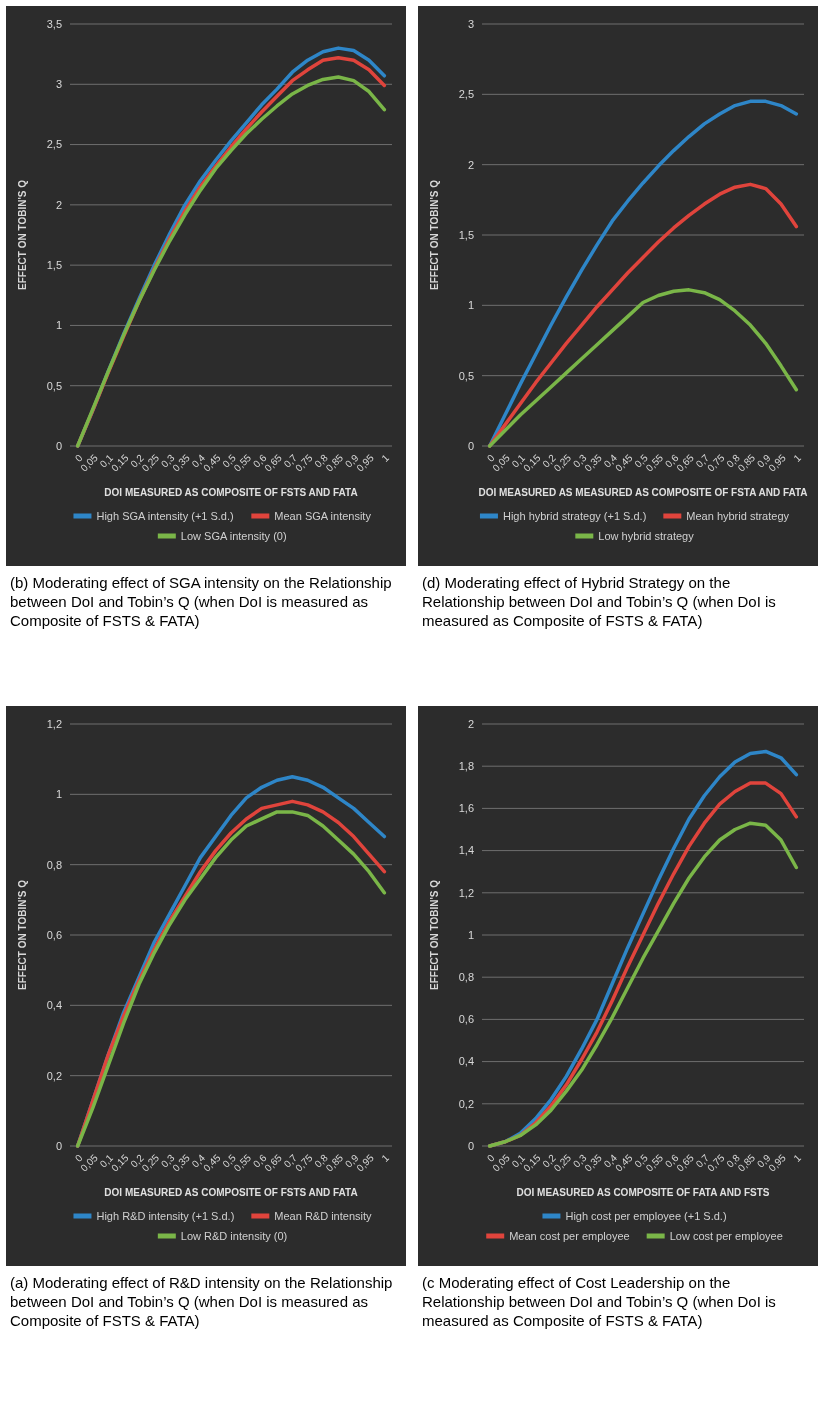 Image resolution: width=824 pixels, height=1405 pixels. I want to click on y-tick-label: 3,5, so click(54, 23).